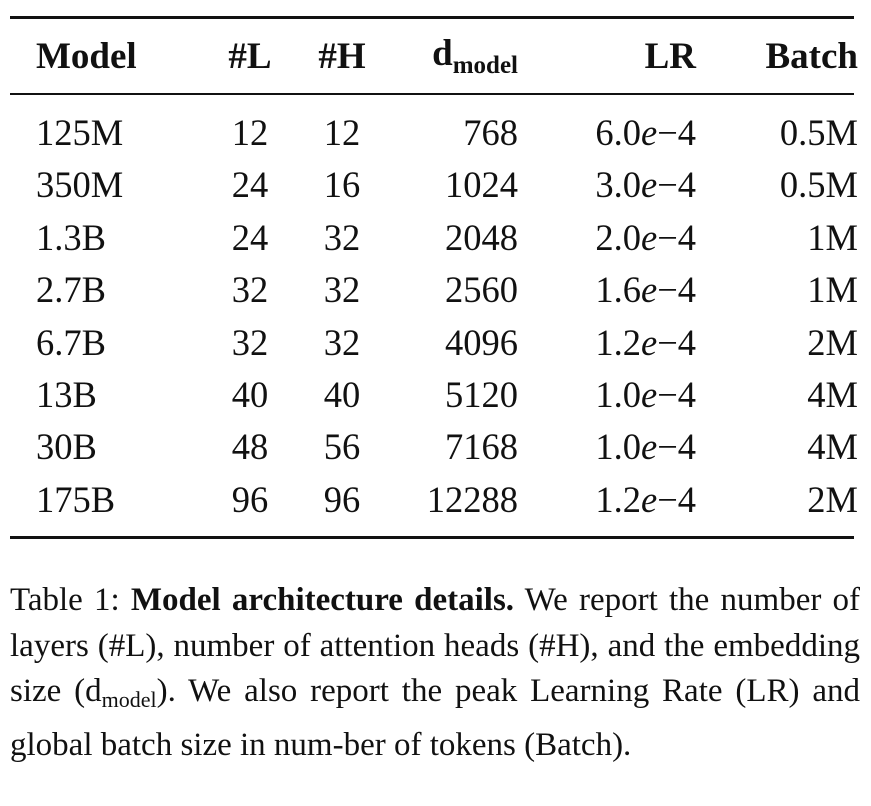  What do you see at coordinates (440, 343) in the screenshot?
I see `table-row: 6.7B 32 32 4096 1.2e−4 2M` at bounding box center [440, 343].